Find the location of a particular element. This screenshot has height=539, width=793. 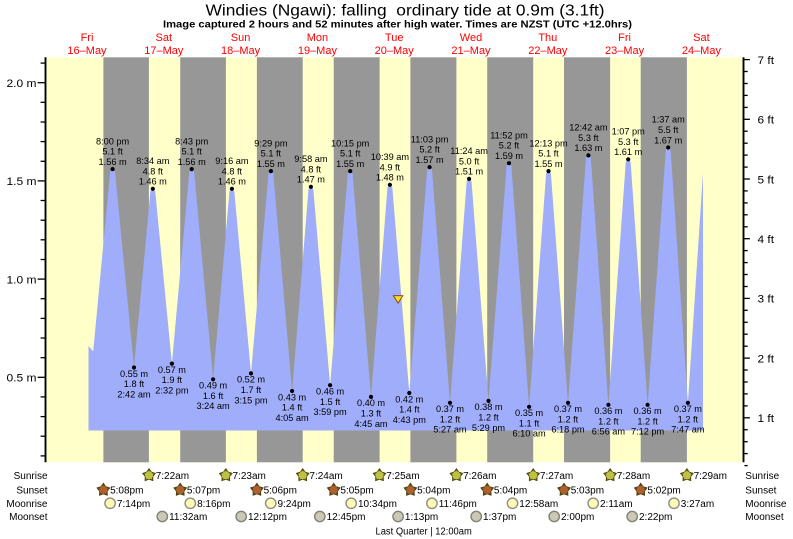

svg-text: 1 ft is located at coordinates (766, 419).